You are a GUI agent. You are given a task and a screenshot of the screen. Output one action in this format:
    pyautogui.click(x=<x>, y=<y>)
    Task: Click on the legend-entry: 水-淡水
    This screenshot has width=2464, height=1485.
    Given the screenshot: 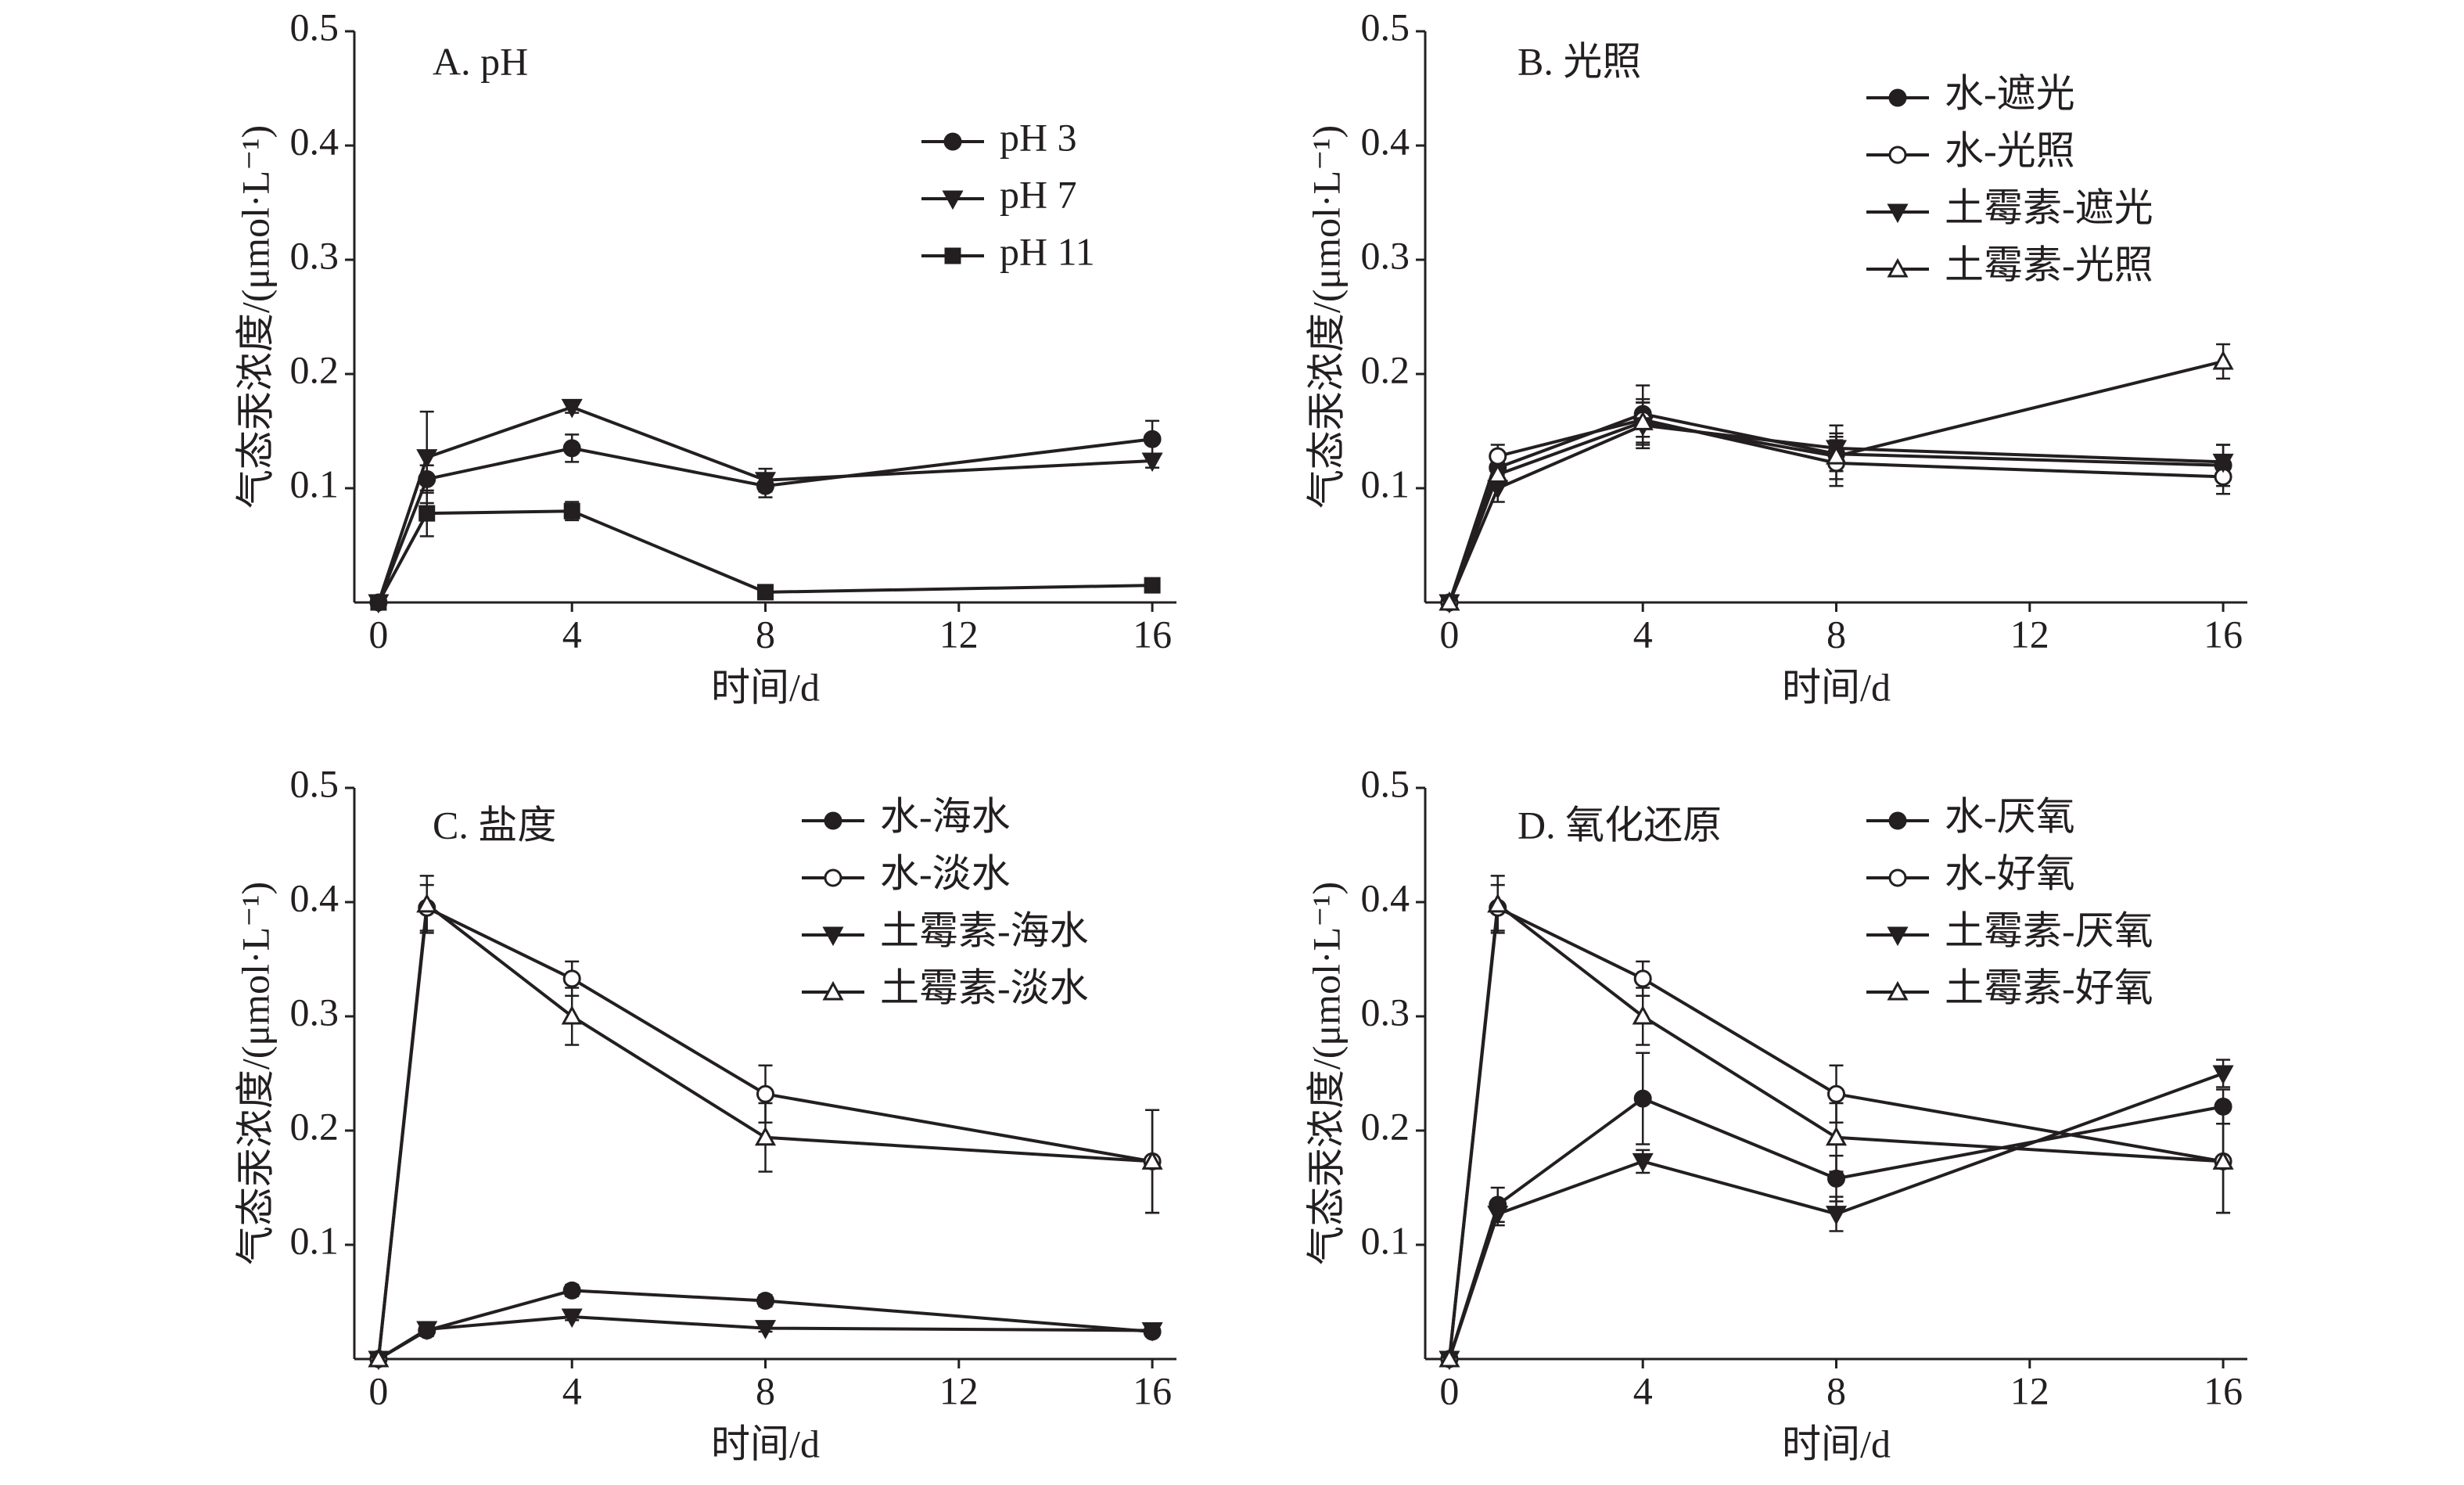 What is the action you would take?
    pyautogui.click(x=906, y=873)
    